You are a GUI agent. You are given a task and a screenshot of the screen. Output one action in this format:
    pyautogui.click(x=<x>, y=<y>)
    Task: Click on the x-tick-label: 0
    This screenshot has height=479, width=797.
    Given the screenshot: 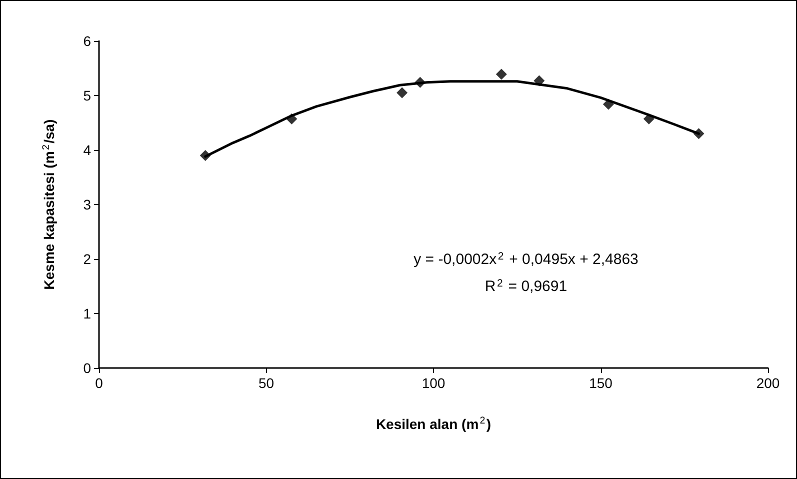 What is the action you would take?
    pyautogui.click(x=99, y=383)
    